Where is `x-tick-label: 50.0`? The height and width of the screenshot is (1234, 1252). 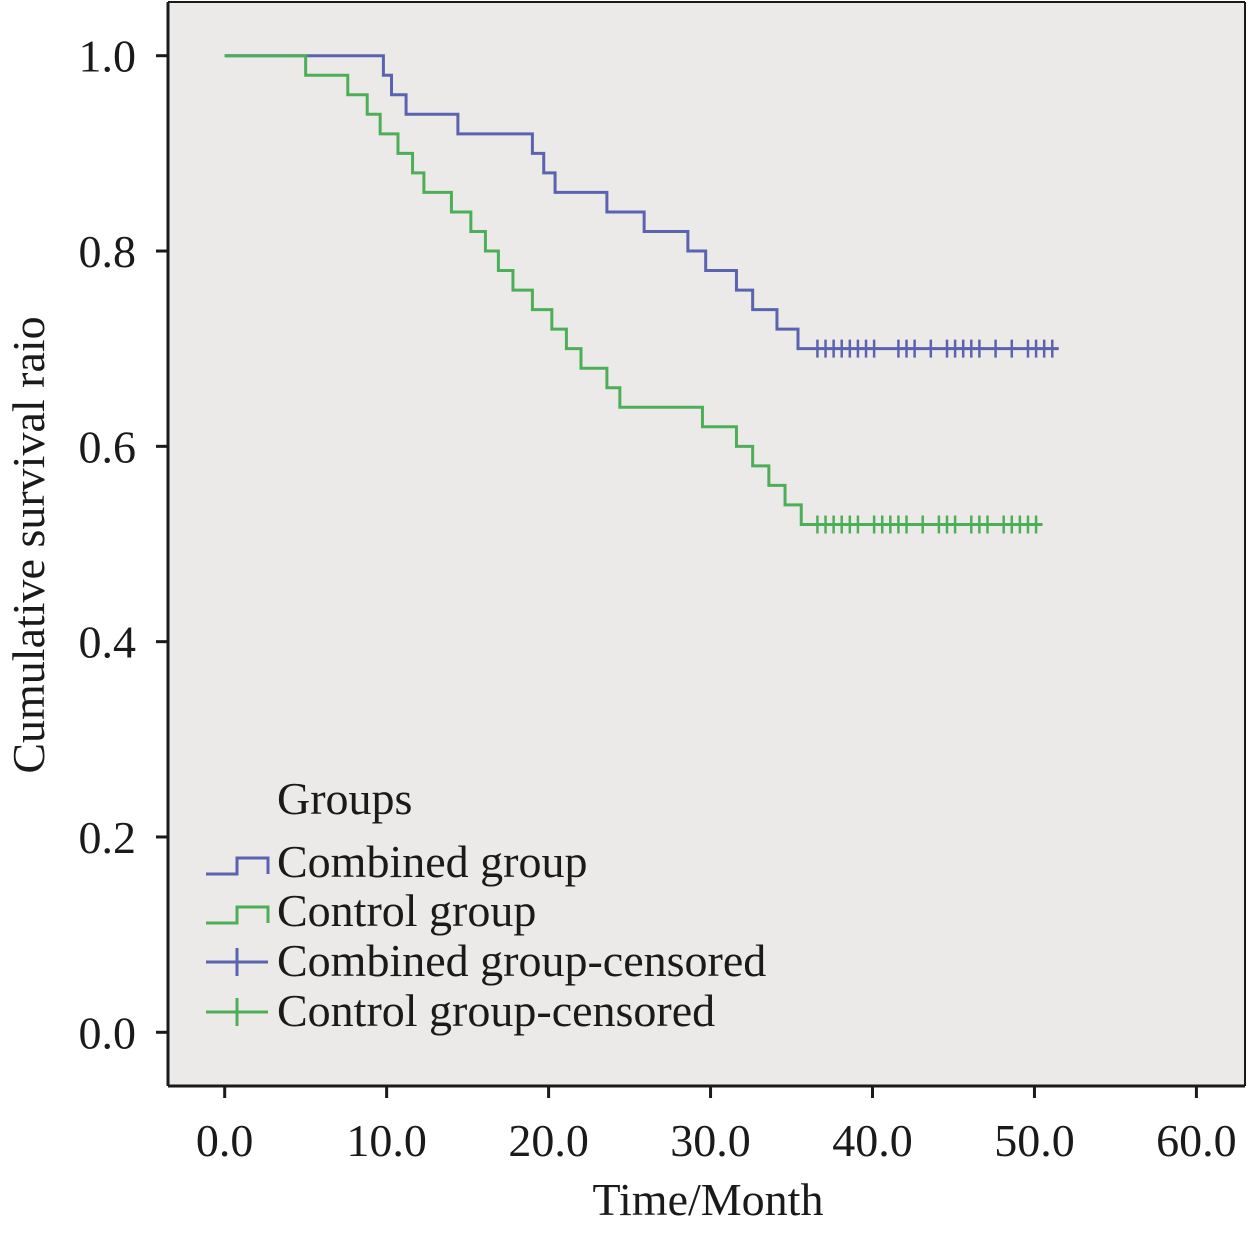
x-tick-label: 50.0 is located at coordinates (1034, 1140).